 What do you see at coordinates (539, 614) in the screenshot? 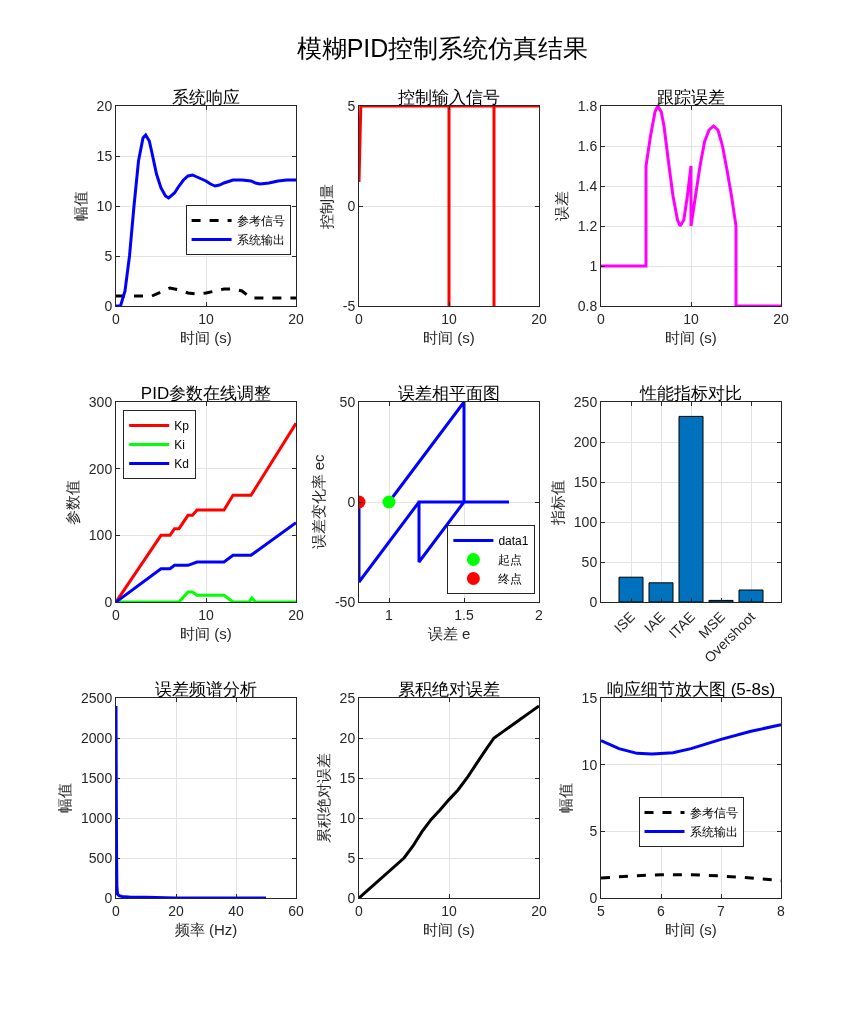
I see `x-tick-label: 2` at bounding box center [539, 614].